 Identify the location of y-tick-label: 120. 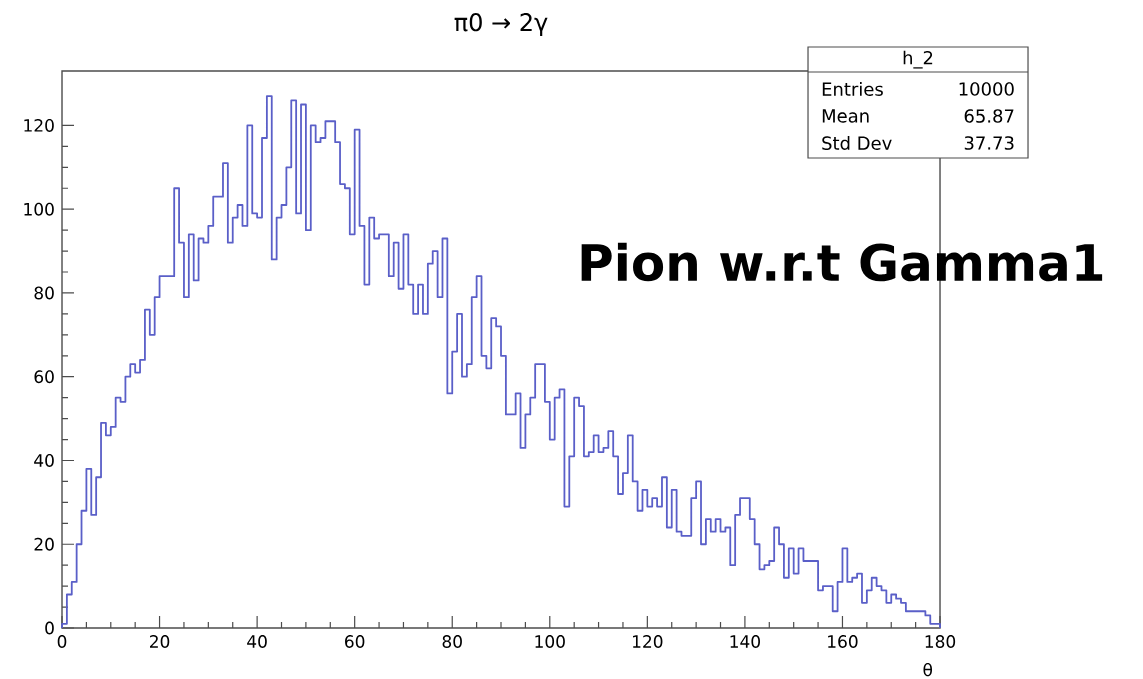
(39, 125).